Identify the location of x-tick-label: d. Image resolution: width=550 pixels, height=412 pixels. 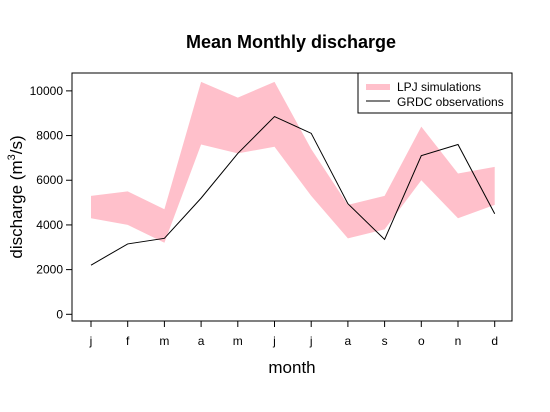
(494, 341).